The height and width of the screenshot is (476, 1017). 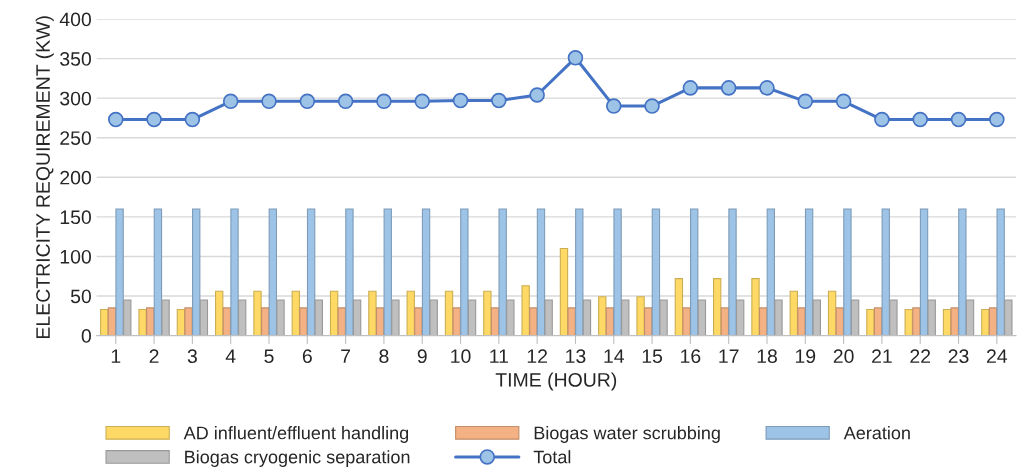 What do you see at coordinates (876, 433) in the screenshot?
I see `legend-label: Aeration` at bounding box center [876, 433].